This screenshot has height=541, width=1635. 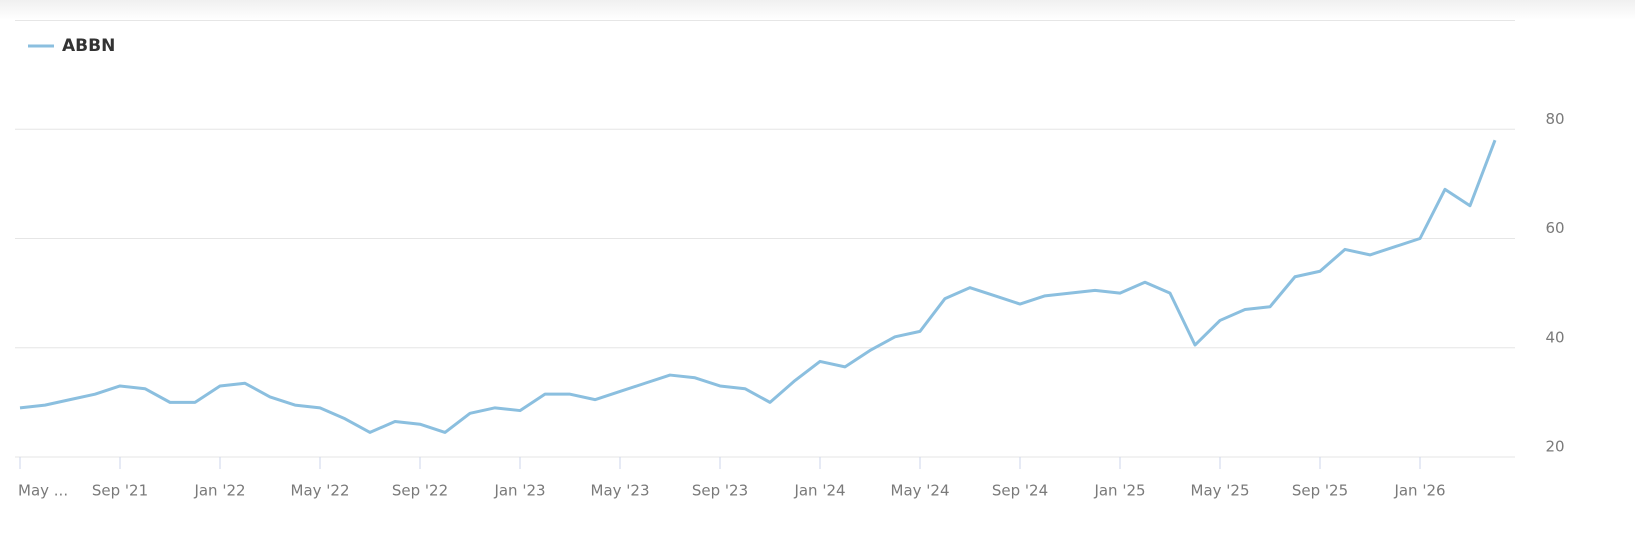 I want to click on x-tick-label: Sep '25, so click(x=1320, y=491).